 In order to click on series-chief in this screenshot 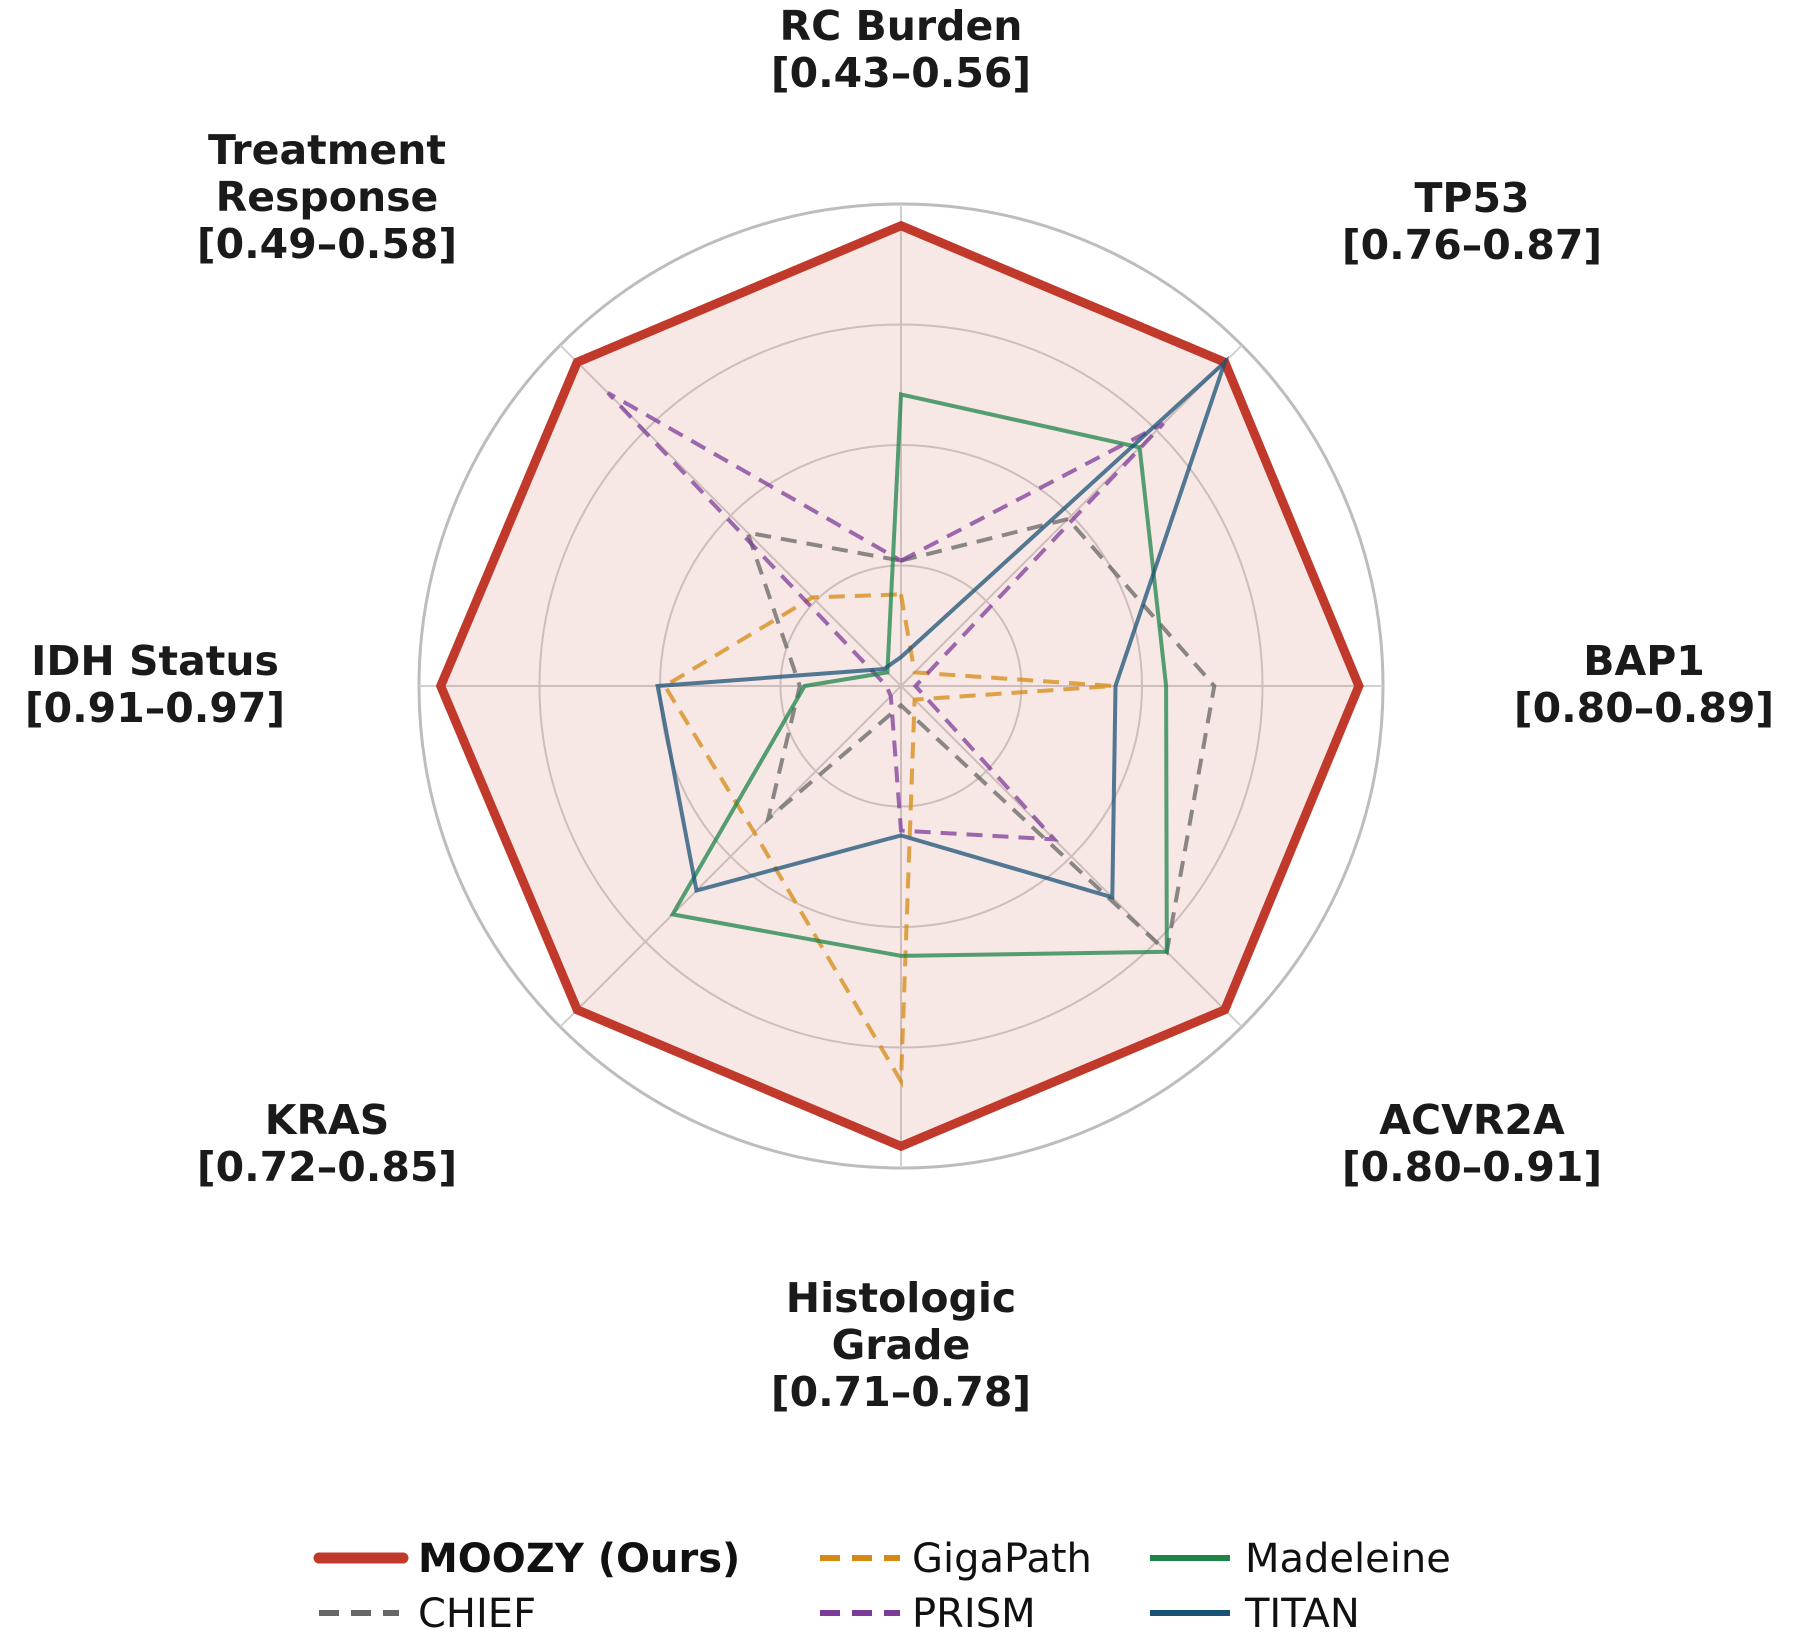, I will do `click(980, 736)`.